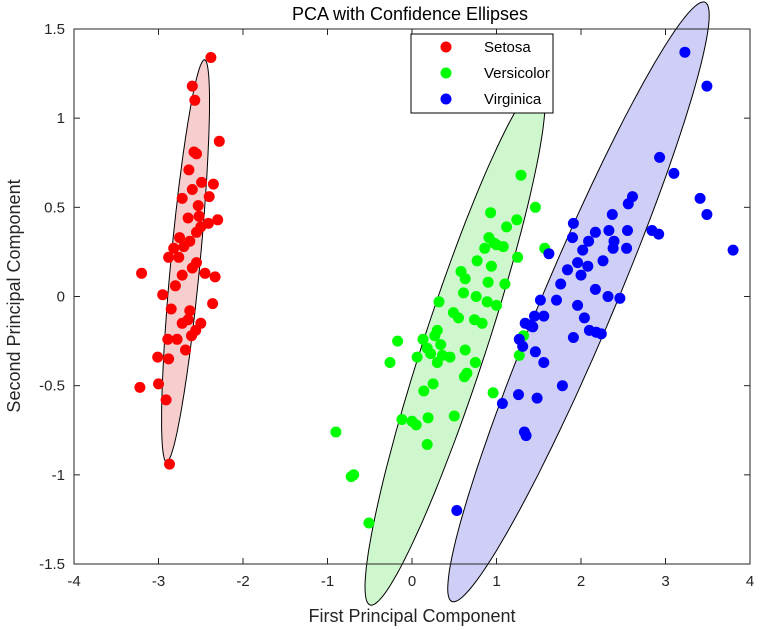 The image size is (761, 630). What do you see at coordinates (412, 581) in the screenshot?
I see `x-tick-label: 0` at bounding box center [412, 581].